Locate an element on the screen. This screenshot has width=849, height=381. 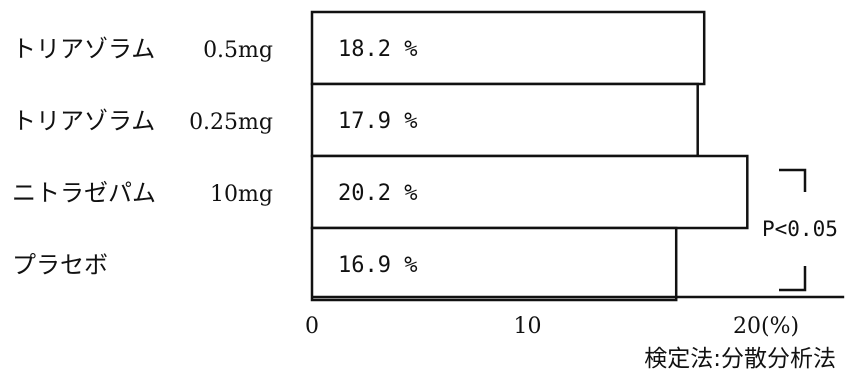
x-tick-label-1: 10 is located at coordinates (528, 326).